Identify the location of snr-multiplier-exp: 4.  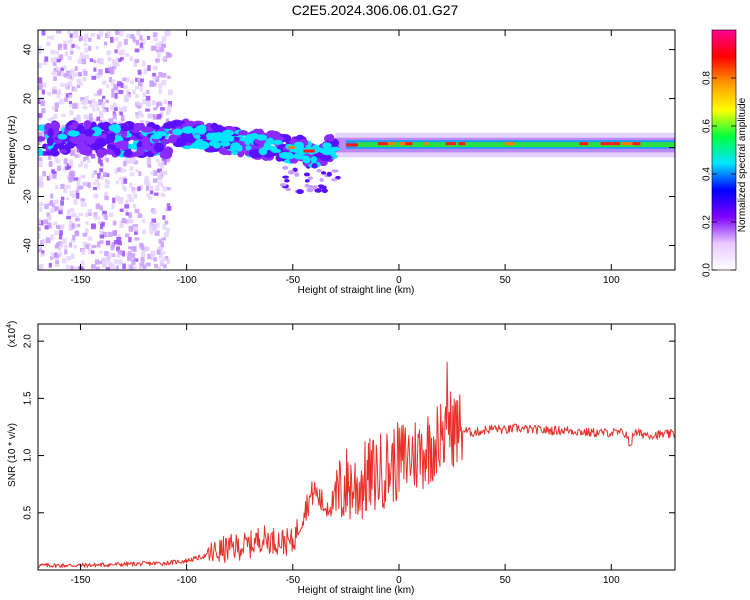
(9, 326).